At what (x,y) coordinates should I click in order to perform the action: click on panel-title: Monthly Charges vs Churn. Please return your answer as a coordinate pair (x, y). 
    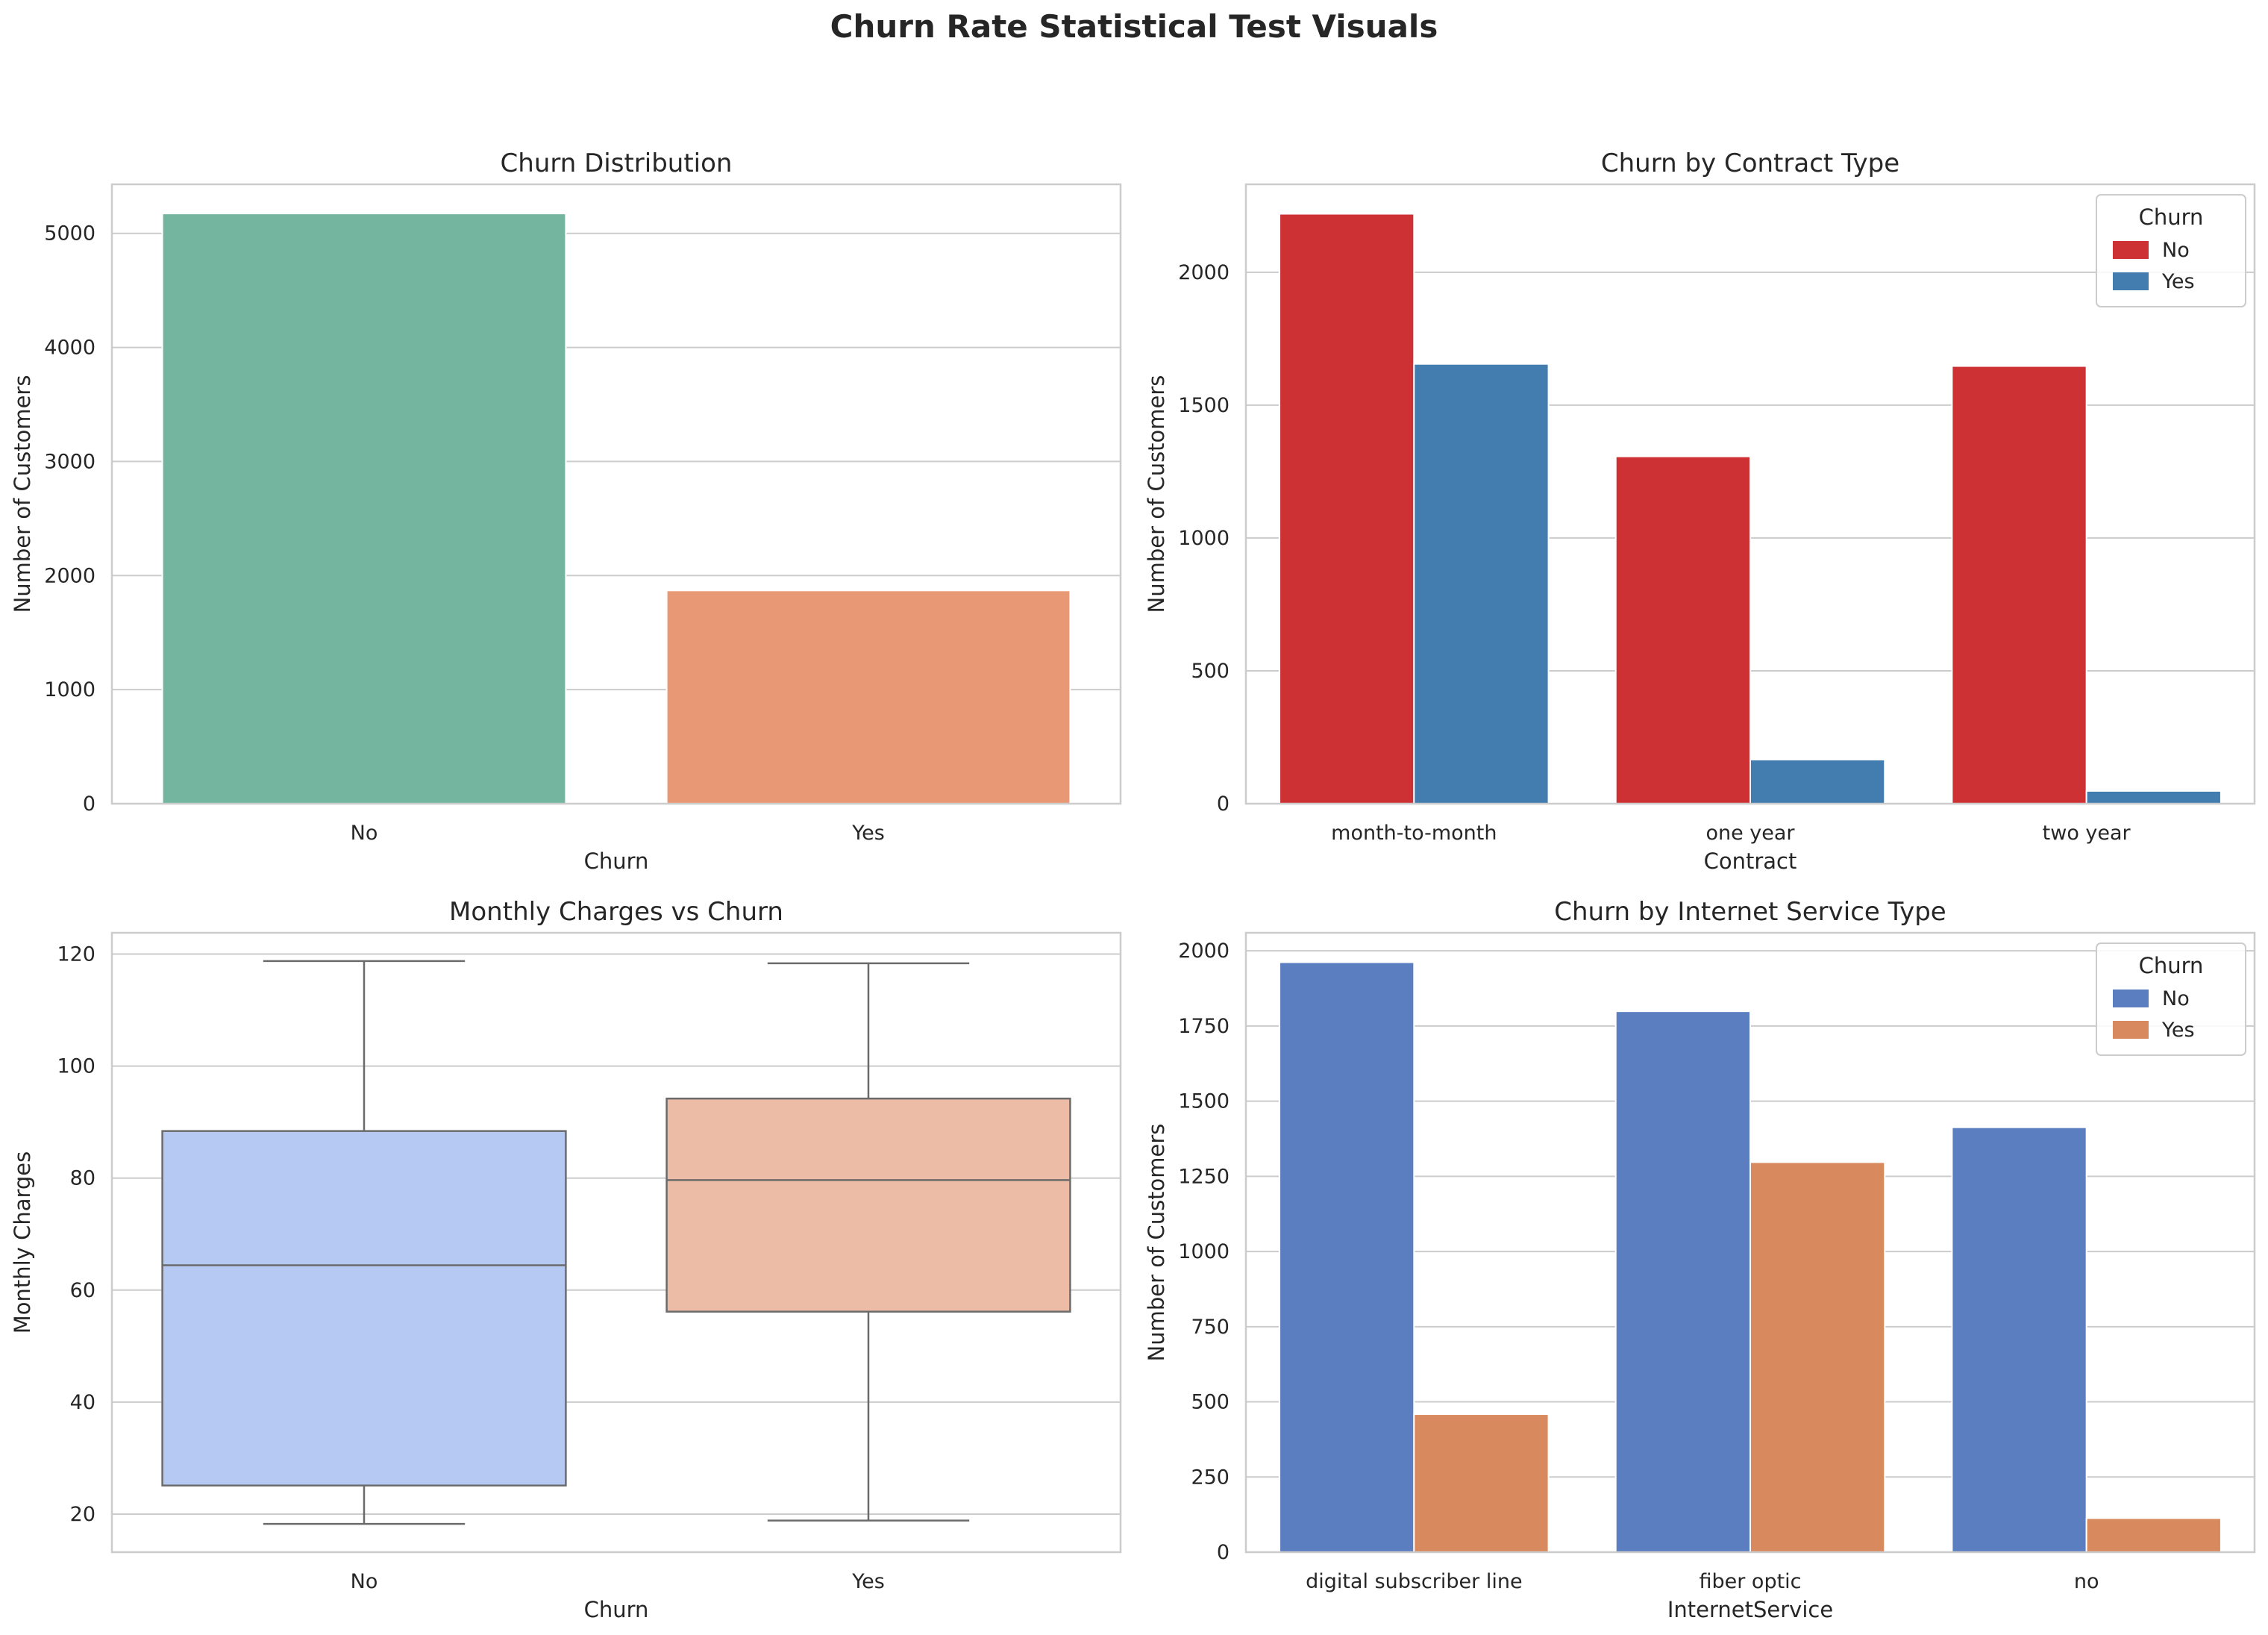
    Looking at the image, I should click on (616, 912).